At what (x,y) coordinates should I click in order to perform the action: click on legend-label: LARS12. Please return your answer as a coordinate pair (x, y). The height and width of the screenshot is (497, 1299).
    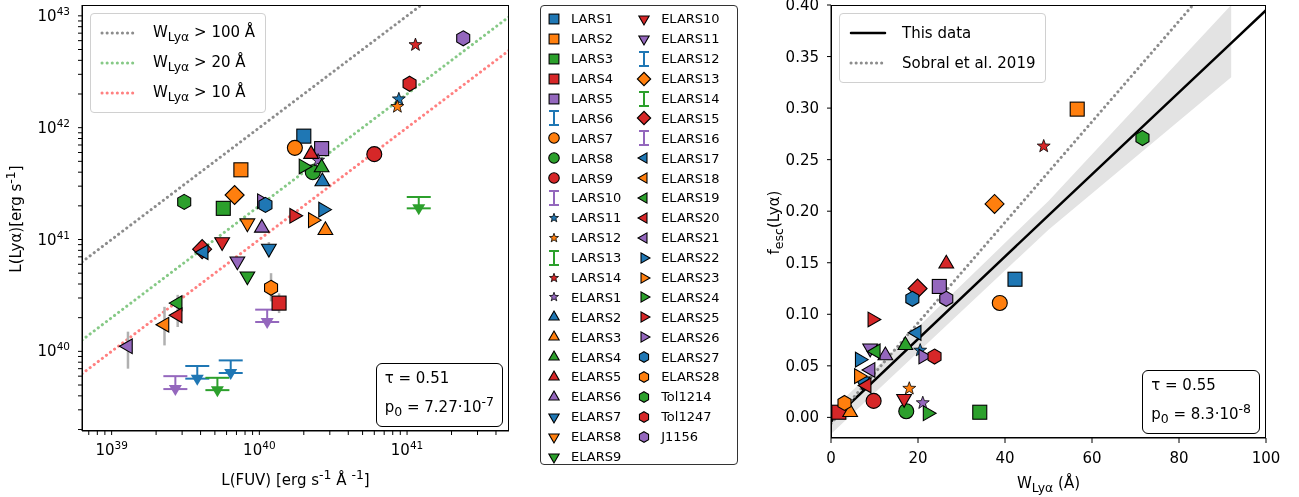
    Looking at the image, I should click on (596, 238).